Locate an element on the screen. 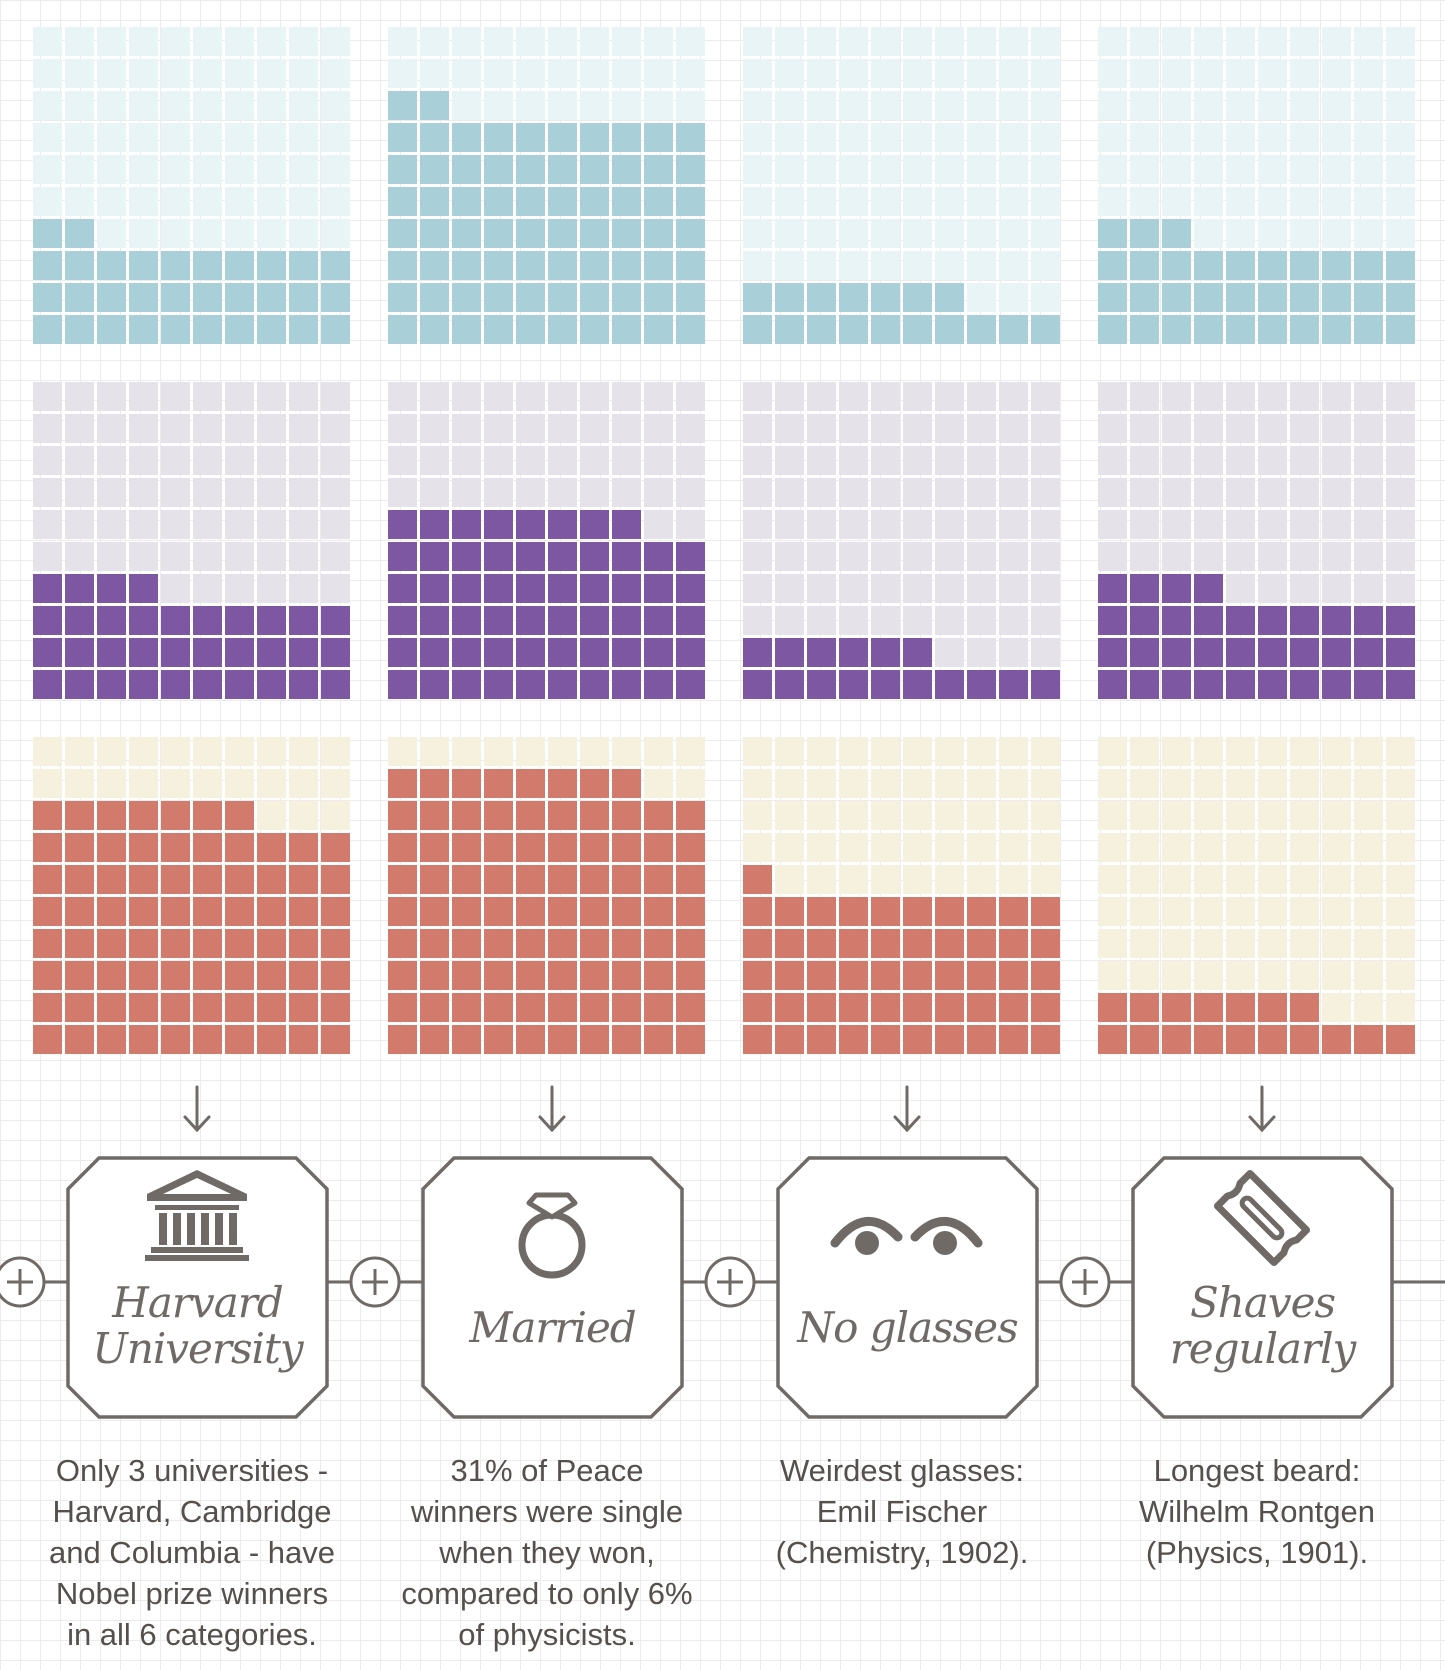  waffle-chart is located at coordinates (546, 540).